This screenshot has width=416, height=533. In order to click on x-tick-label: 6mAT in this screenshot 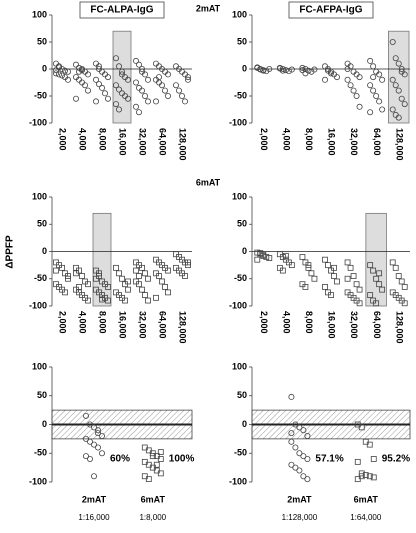, I will do `click(366, 499)`.